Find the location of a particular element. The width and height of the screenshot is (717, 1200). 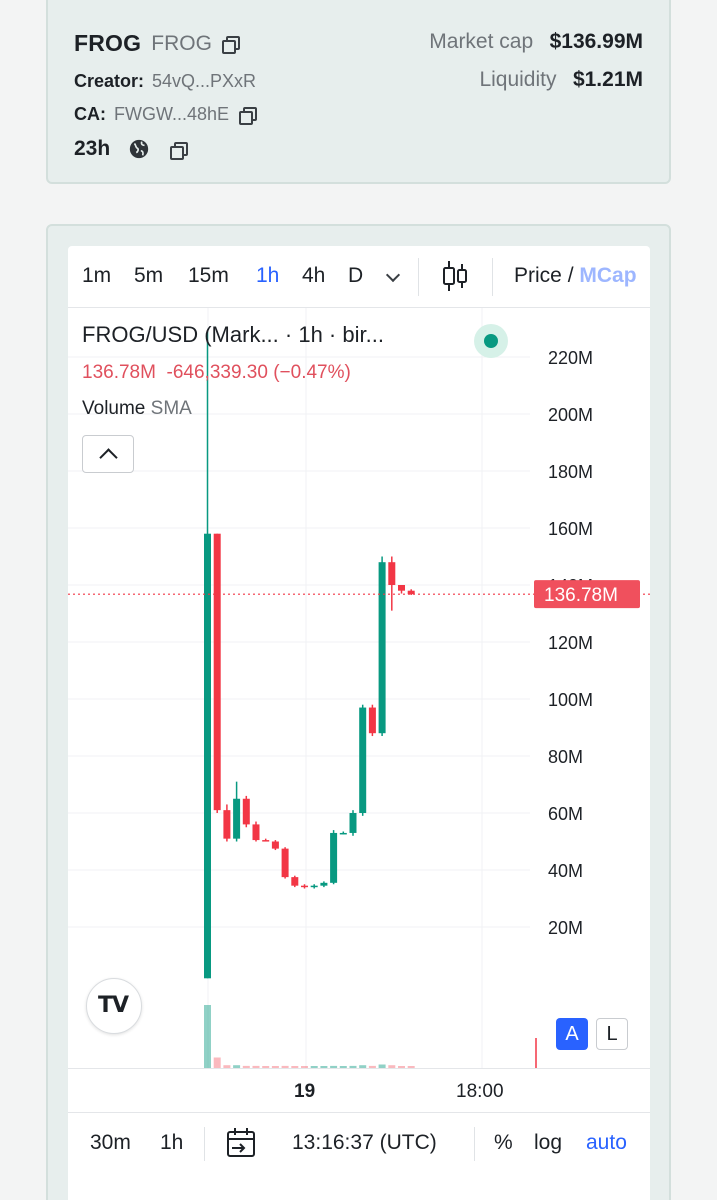

chevron-down-icon is located at coordinates (393, 275).